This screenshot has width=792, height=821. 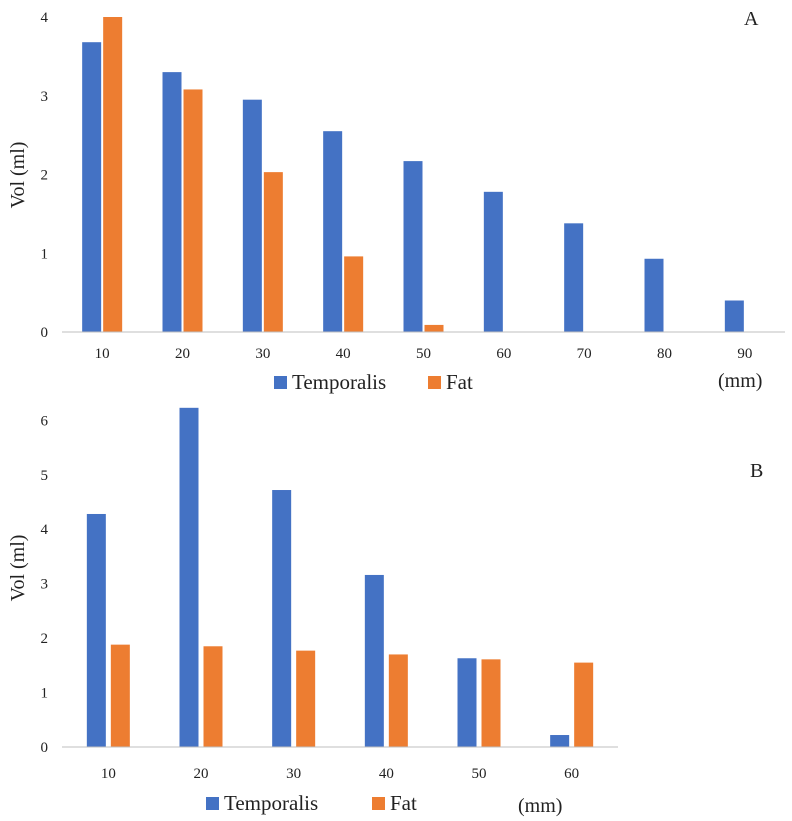 I want to click on panel-a-x-tick-label: 90, so click(x=744, y=354).